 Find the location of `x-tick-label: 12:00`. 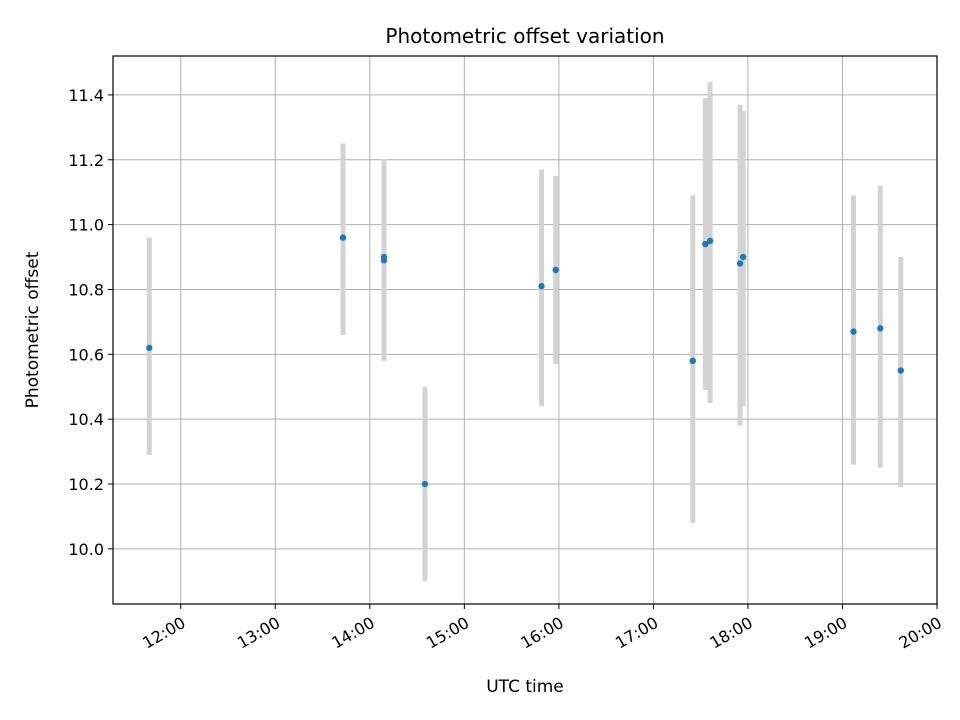

x-tick-label: 12:00 is located at coordinates (163, 633).